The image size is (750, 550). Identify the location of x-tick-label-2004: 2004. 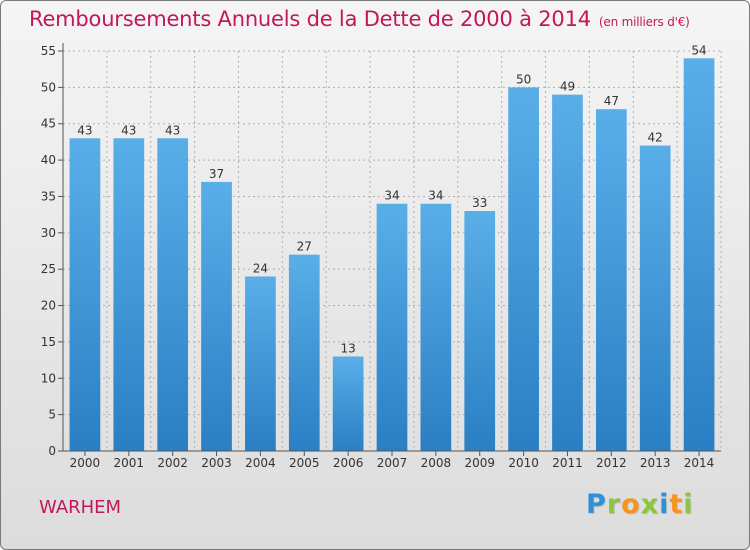
(260, 463).